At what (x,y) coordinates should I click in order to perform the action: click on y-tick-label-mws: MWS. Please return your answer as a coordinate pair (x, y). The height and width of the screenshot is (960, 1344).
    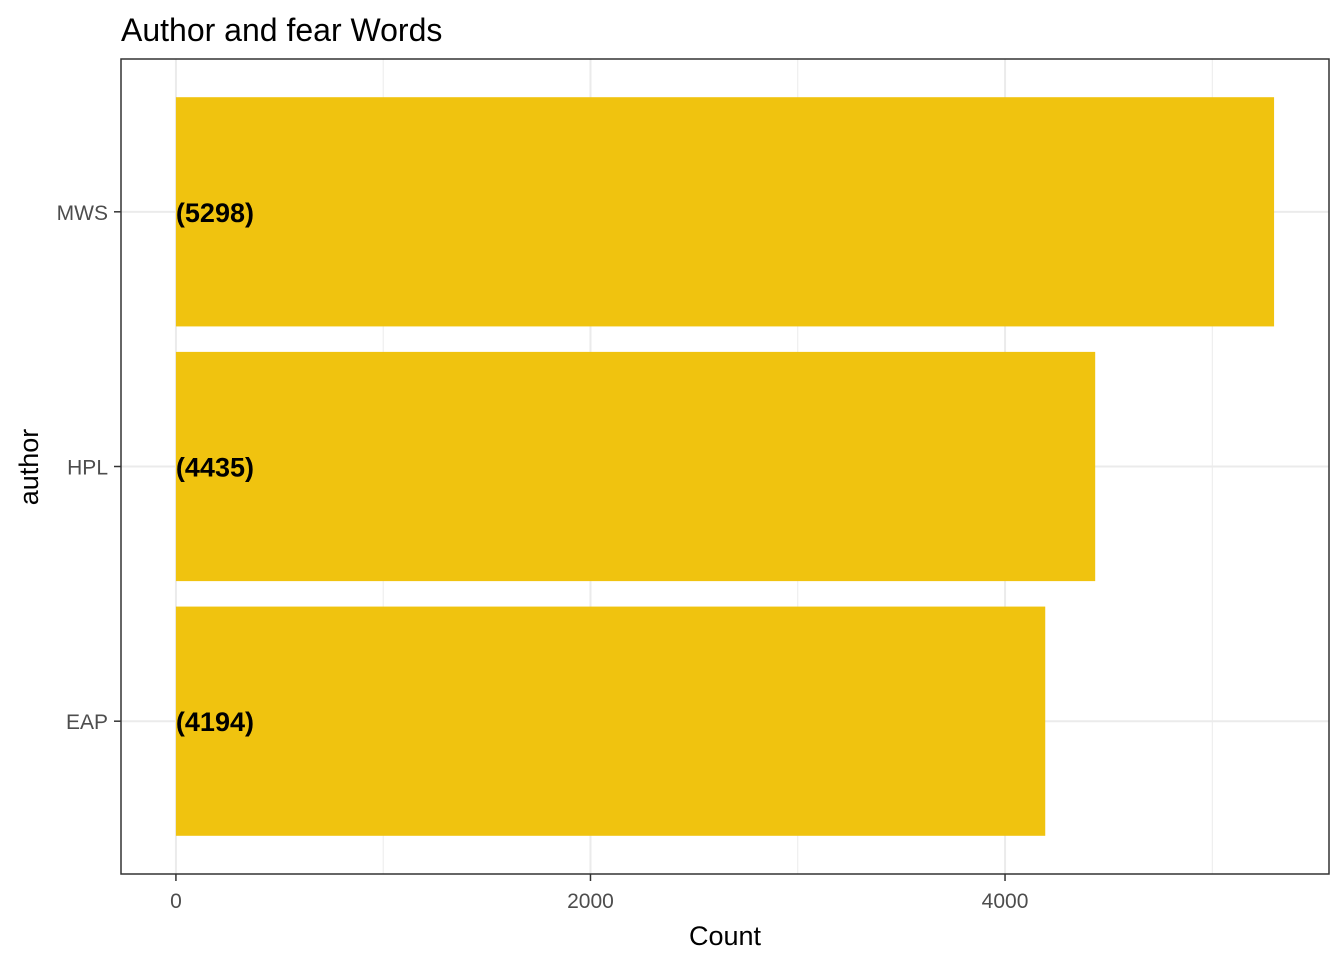
    Looking at the image, I should click on (82, 213).